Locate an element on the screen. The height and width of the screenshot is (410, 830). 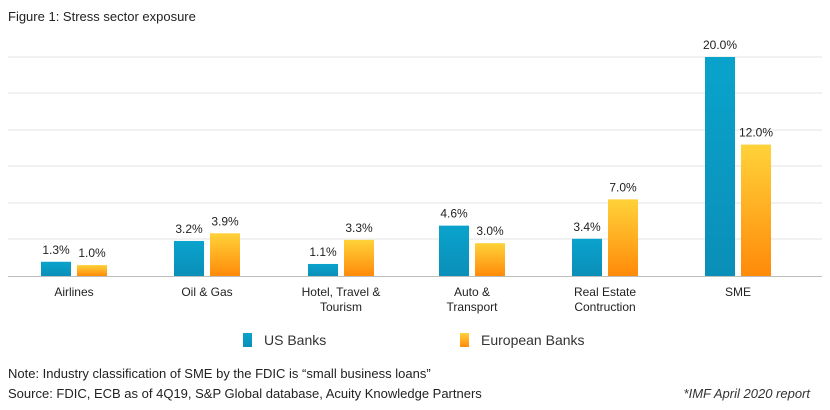
legend-item-european-banks: European Banks is located at coordinates (522, 340).